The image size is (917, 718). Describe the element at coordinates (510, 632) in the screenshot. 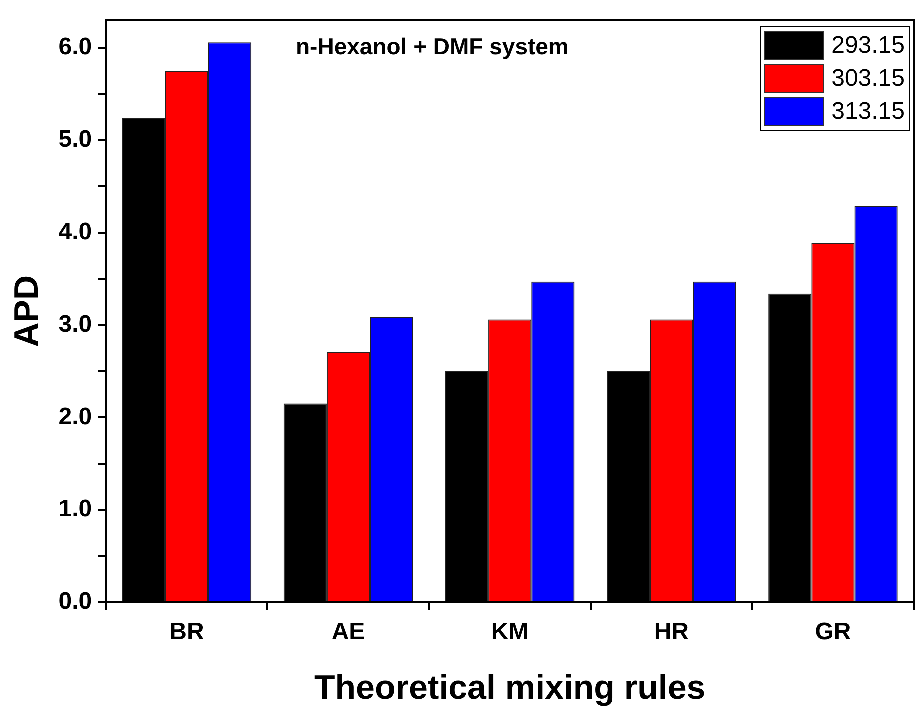

I see `x-tick-label: KM` at that location.